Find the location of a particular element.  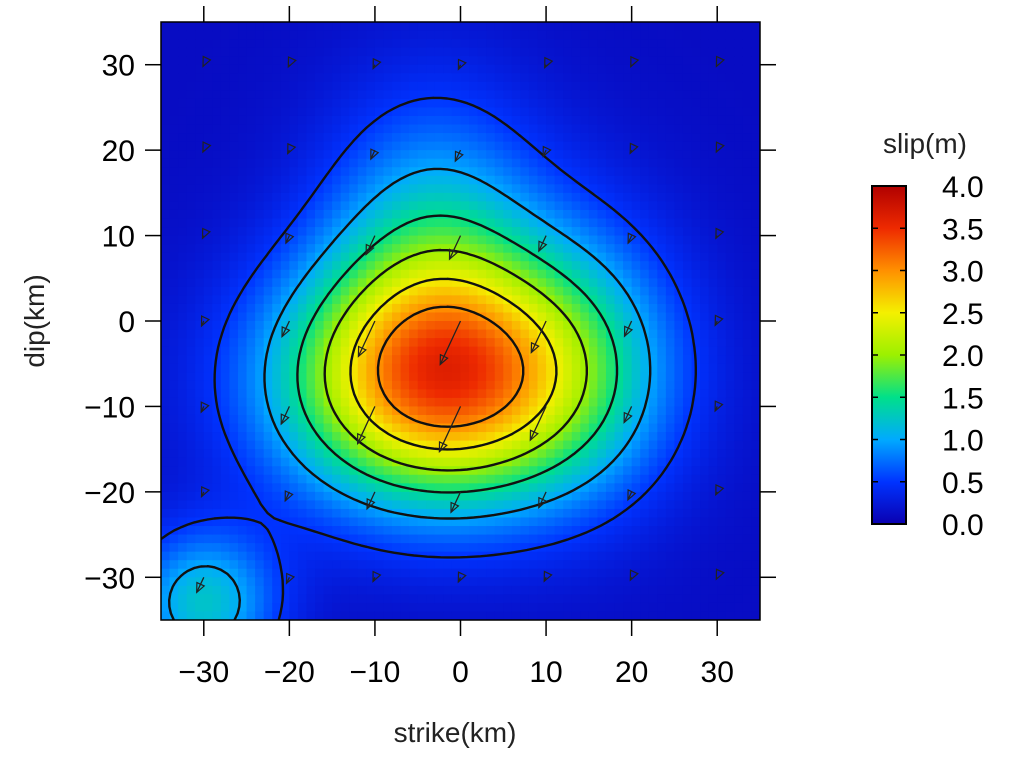

slip-arrow-head is located at coordinates (286, 332).